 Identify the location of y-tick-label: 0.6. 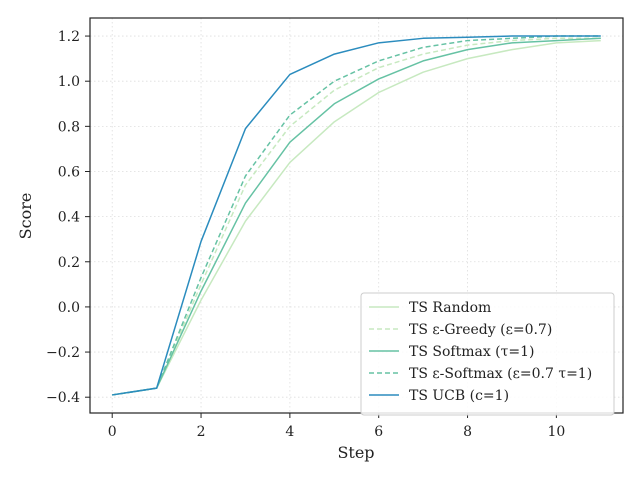
(69, 172).